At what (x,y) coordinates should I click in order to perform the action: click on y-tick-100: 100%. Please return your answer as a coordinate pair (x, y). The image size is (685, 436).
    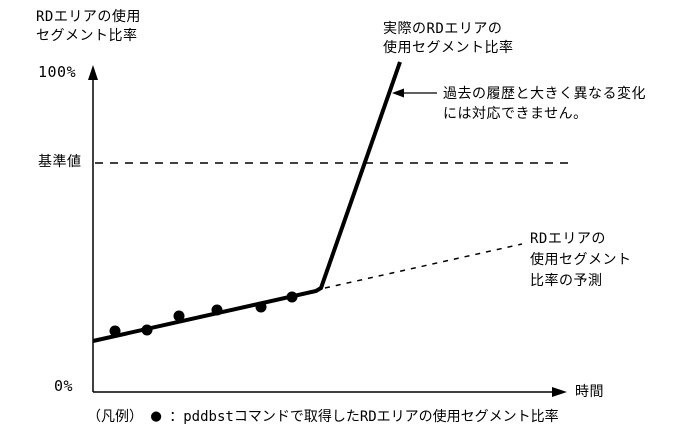
    Looking at the image, I should click on (57, 72).